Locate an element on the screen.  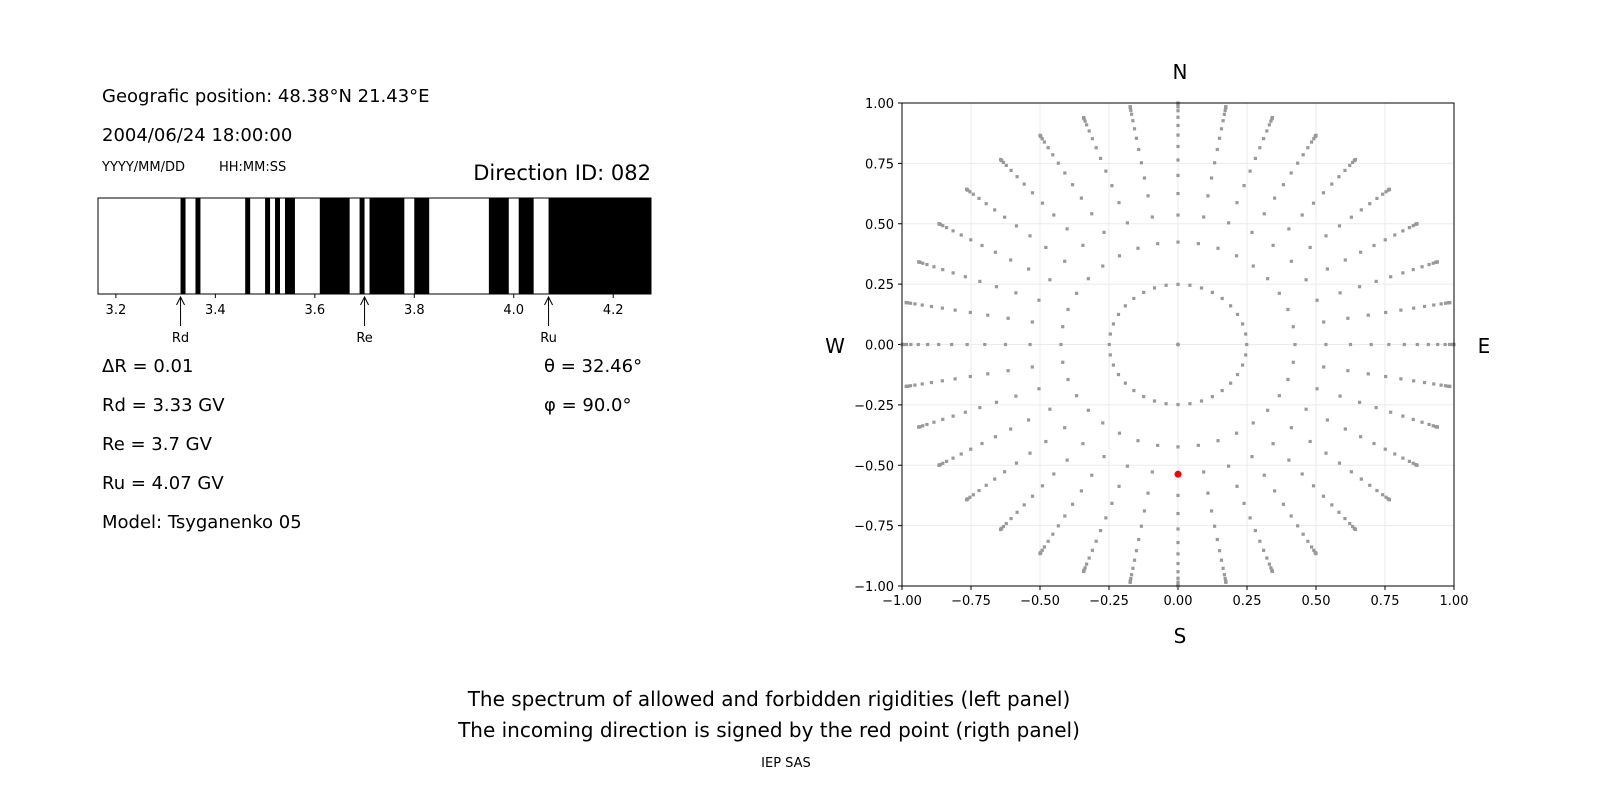
marker-label: Re is located at coordinates (364, 338).